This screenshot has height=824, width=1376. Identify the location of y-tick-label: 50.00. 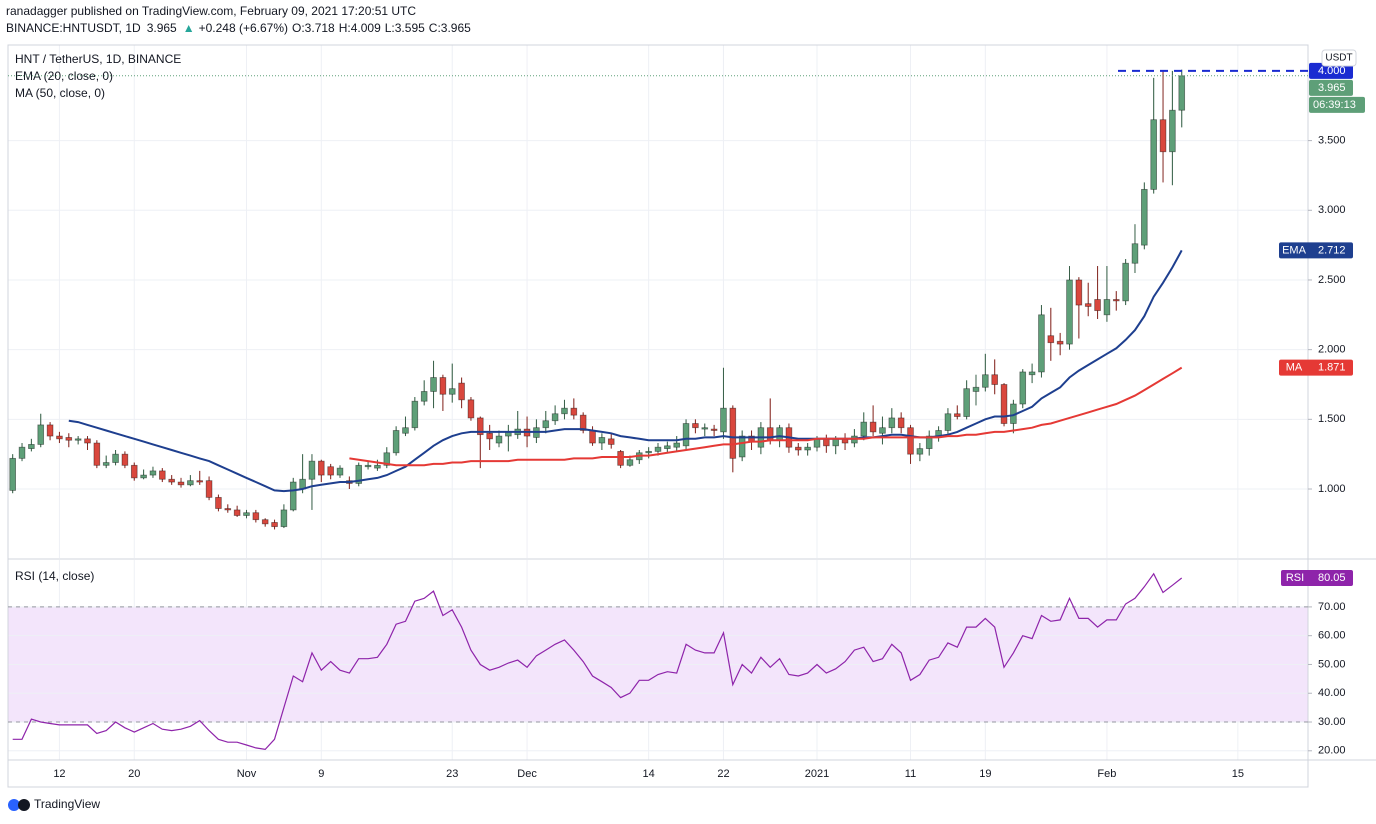
(1332, 664).